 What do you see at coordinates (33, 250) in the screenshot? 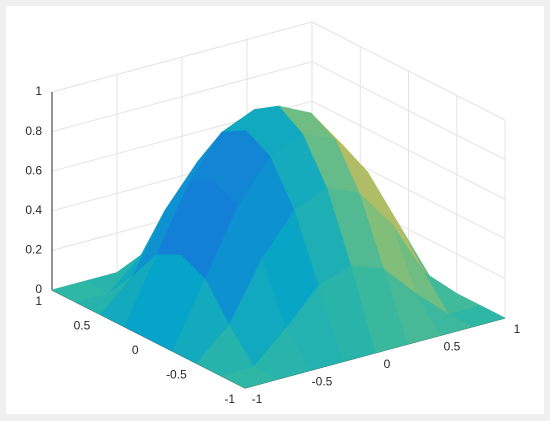
I see `z-tick-label: 0.2` at bounding box center [33, 250].